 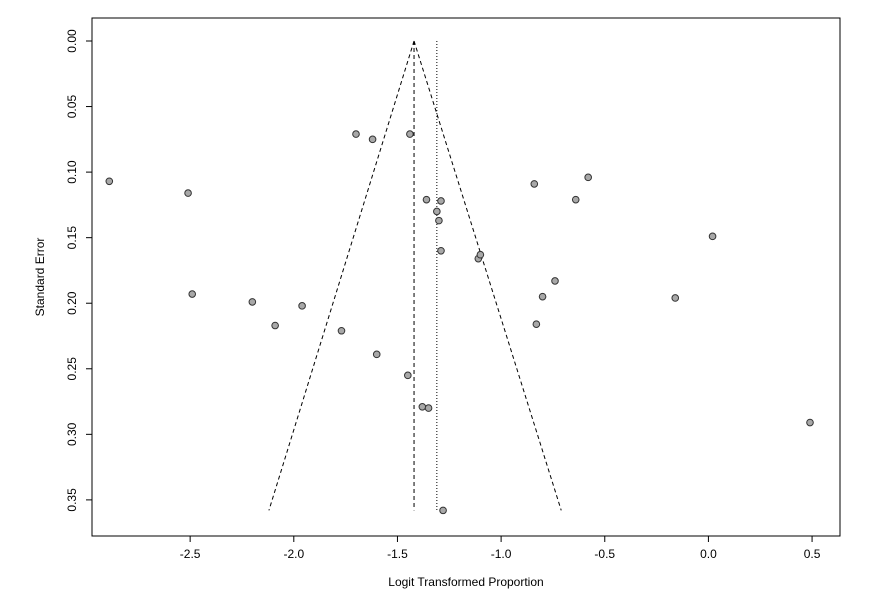 I want to click on x-axis: -2.5 -2.0 -1.5 -1.0 -0.5 0.0 0.5, so click(x=500, y=548).